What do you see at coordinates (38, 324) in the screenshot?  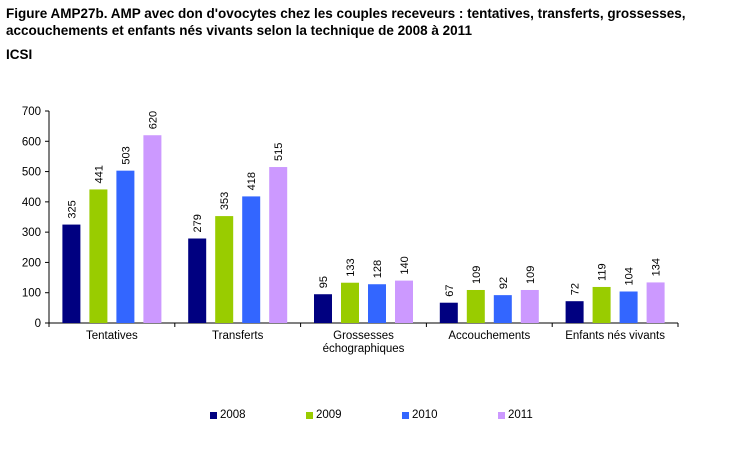 I see `y-tick-label: 0` at bounding box center [38, 324].